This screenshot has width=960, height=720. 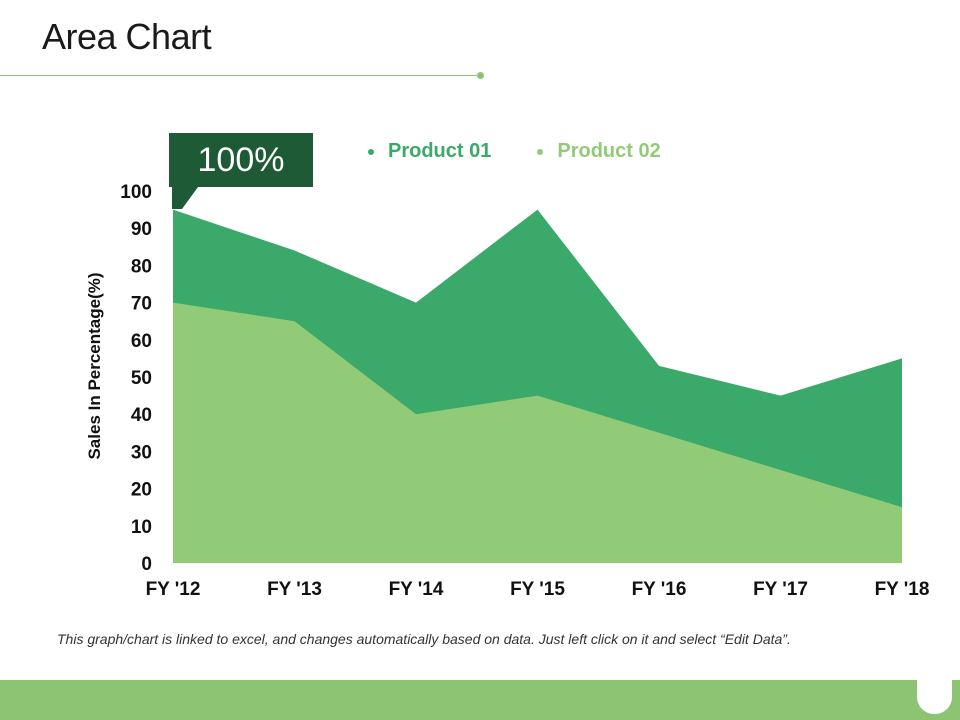 What do you see at coordinates (141, 415) in the screenshot?
I see `y-tick-label: 40` at bounding box center [141, 415].